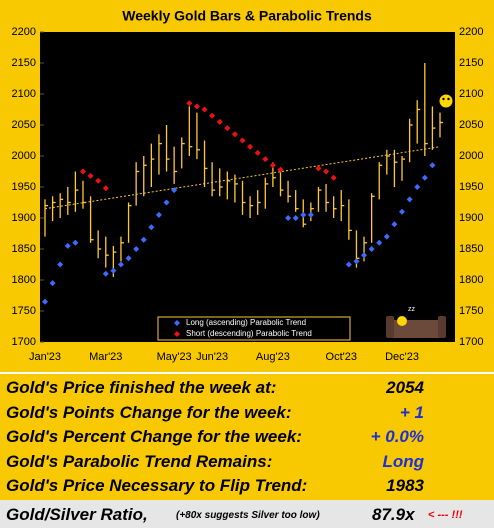 This screenshot has width=494, height=528. Describe the element at coordinates (149, 412) in the screenshot. I see `stat-label: Gold's Points Change for the week:` at that location.